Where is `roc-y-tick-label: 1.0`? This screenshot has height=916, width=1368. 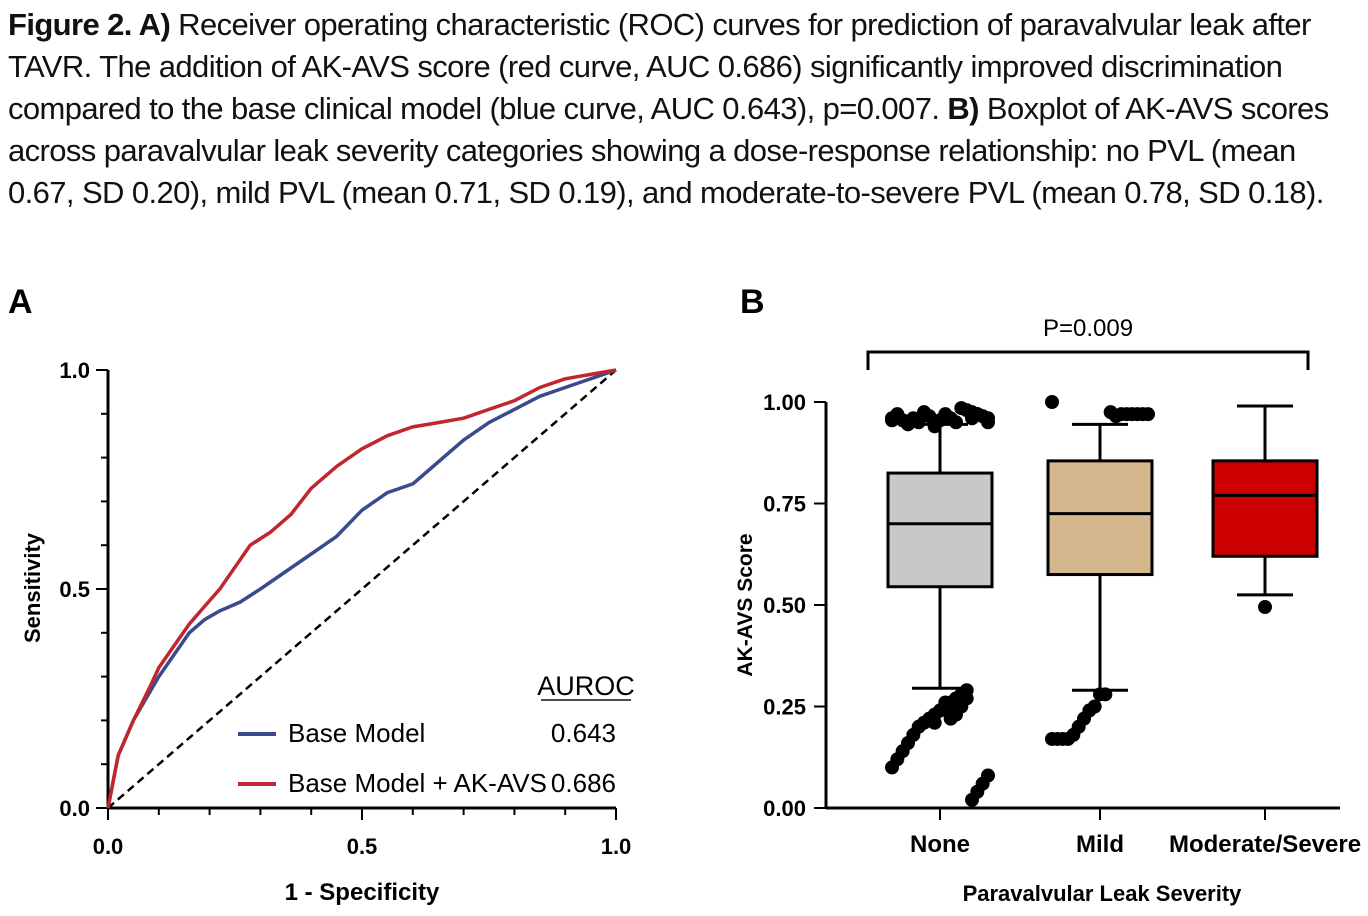 roc-y-tick-label: 1.0 is located at coordinates (74, 370).